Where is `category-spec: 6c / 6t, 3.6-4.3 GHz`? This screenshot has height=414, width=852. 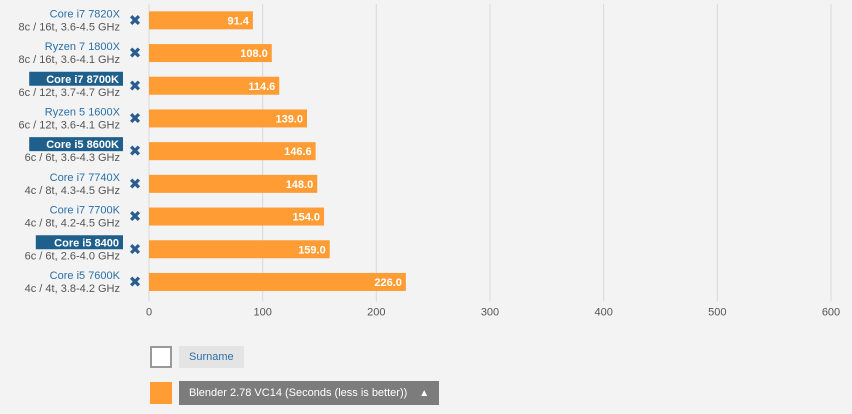 category-spec: 6c / 6t, 3.6-4.3 GHz is located at coordinates (72, 158).